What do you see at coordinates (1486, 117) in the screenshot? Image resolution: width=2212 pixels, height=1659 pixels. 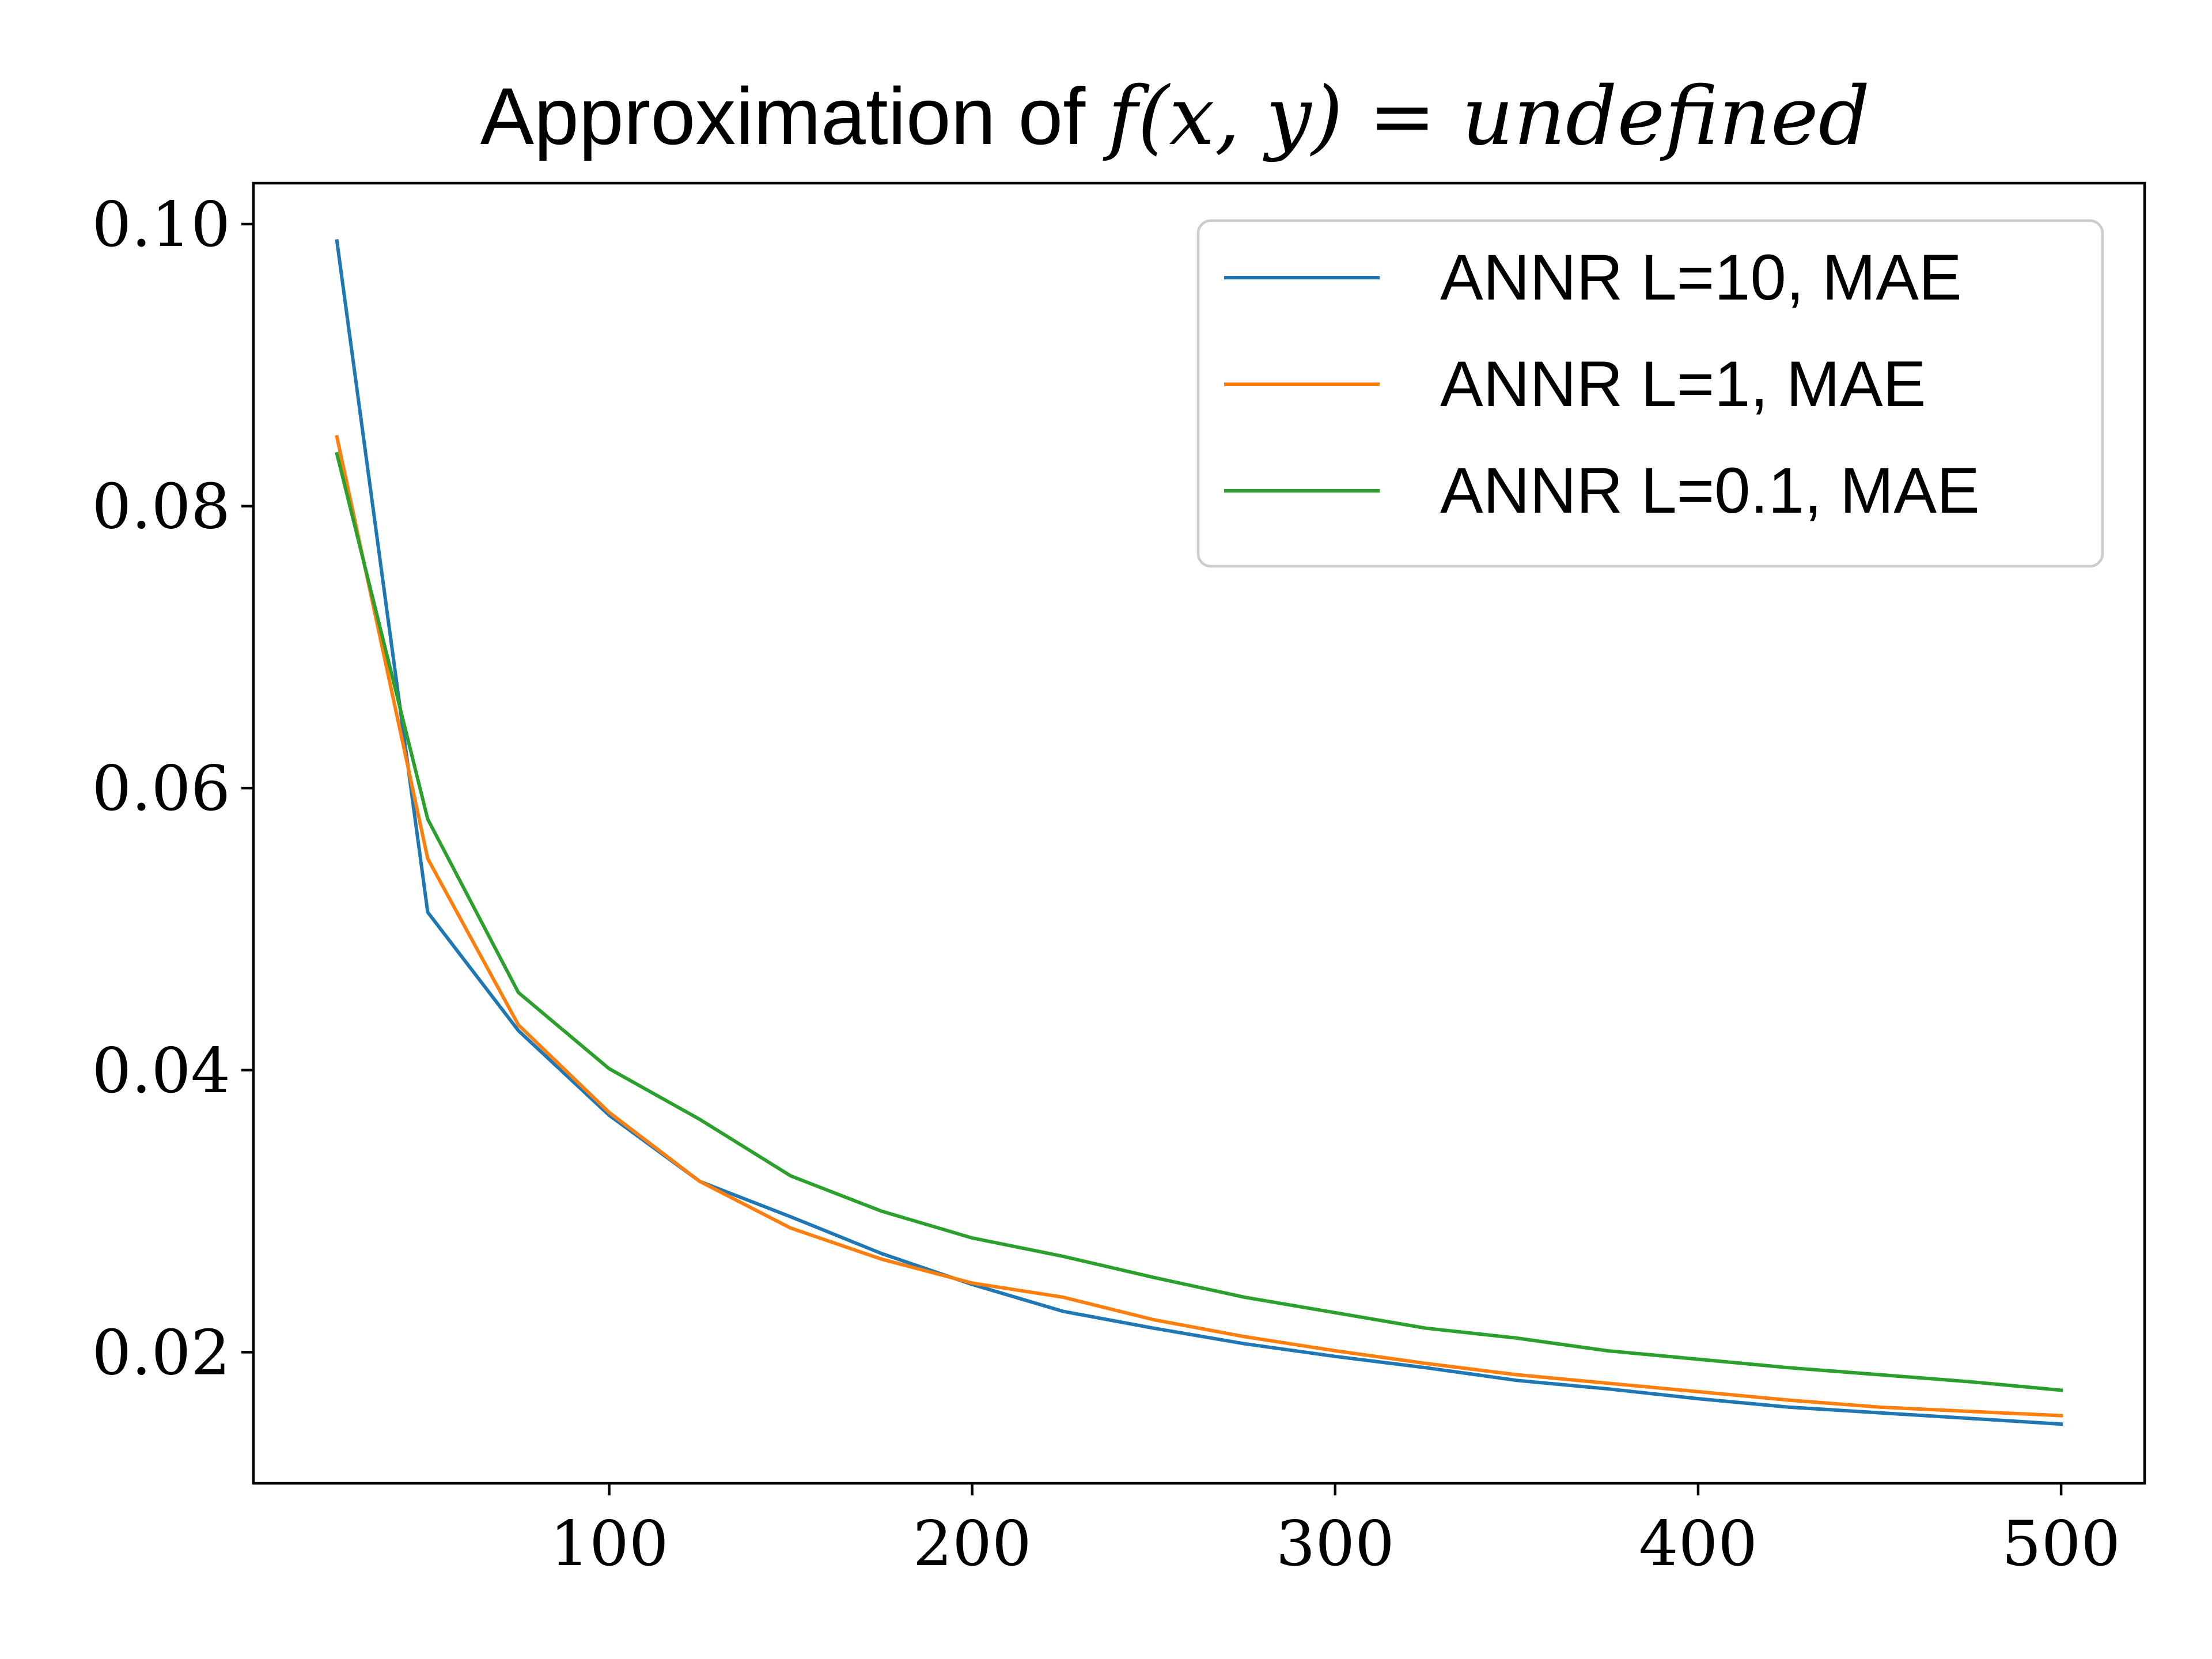 I see `chart-title-formula: f(x, y) = undefined` at bounding box center [1486, 117].